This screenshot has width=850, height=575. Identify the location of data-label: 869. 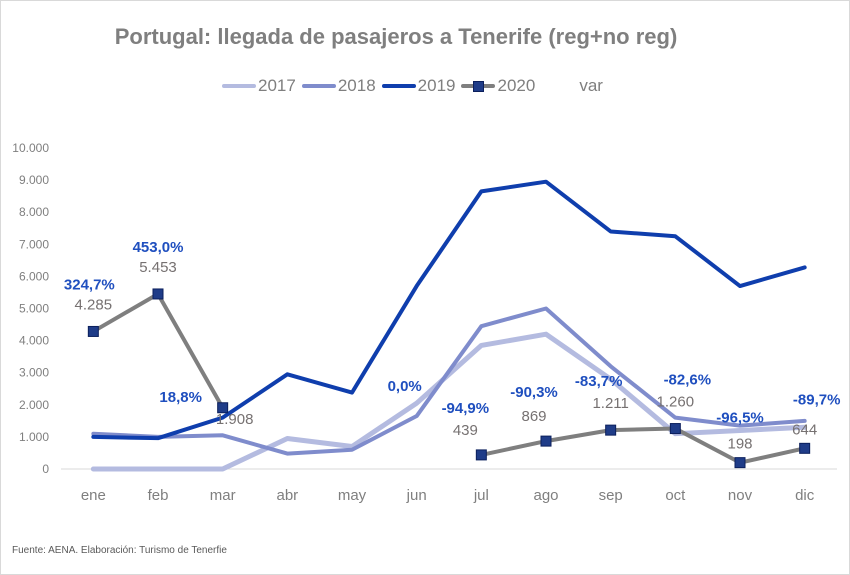
(533, 416).